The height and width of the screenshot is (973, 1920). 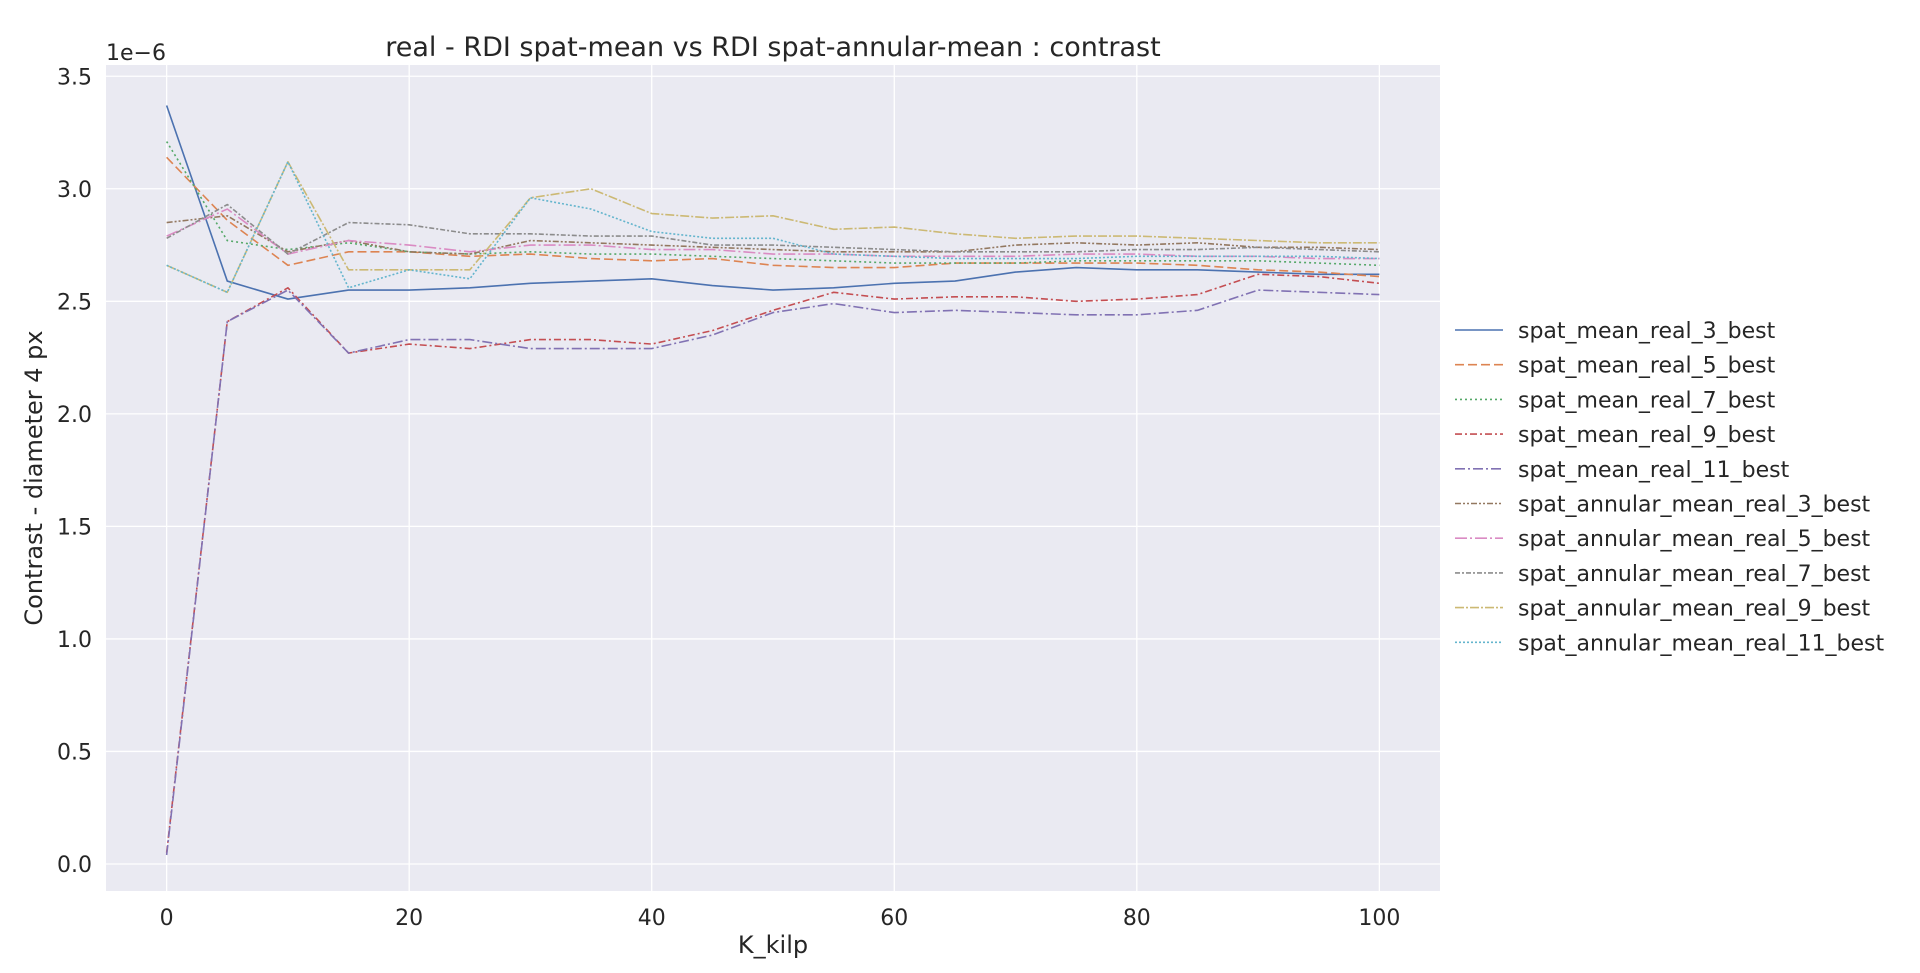 I want to click on legend-label: spat_mean_real_9_best, so click(x=1647, y=435).